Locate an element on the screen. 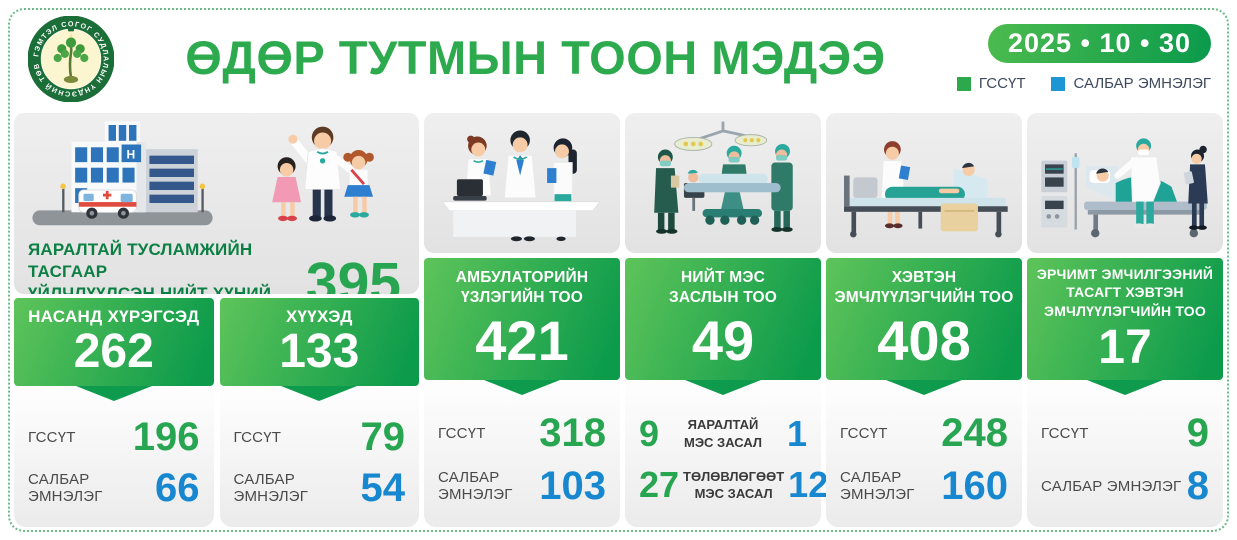 The image size is (1237, 540). stat-row: САЛБАР ЭМНЭЛЭГ 103 is located at coordinates (522, 486).